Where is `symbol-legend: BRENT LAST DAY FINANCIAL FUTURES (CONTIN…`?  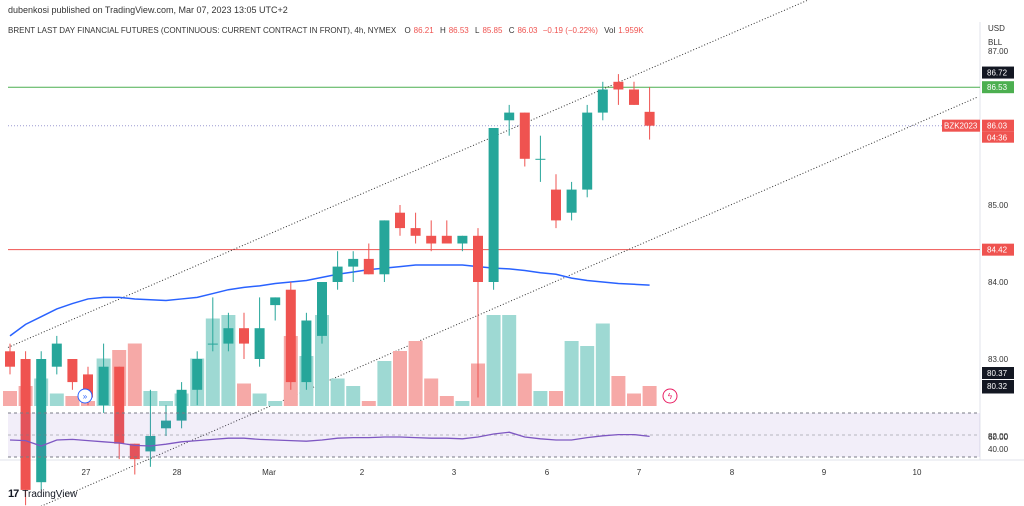 symbol-legend: BRENT LAST DAY FINANCIAL FUTURES (CONTIN… is located at coordinates (326, 30).